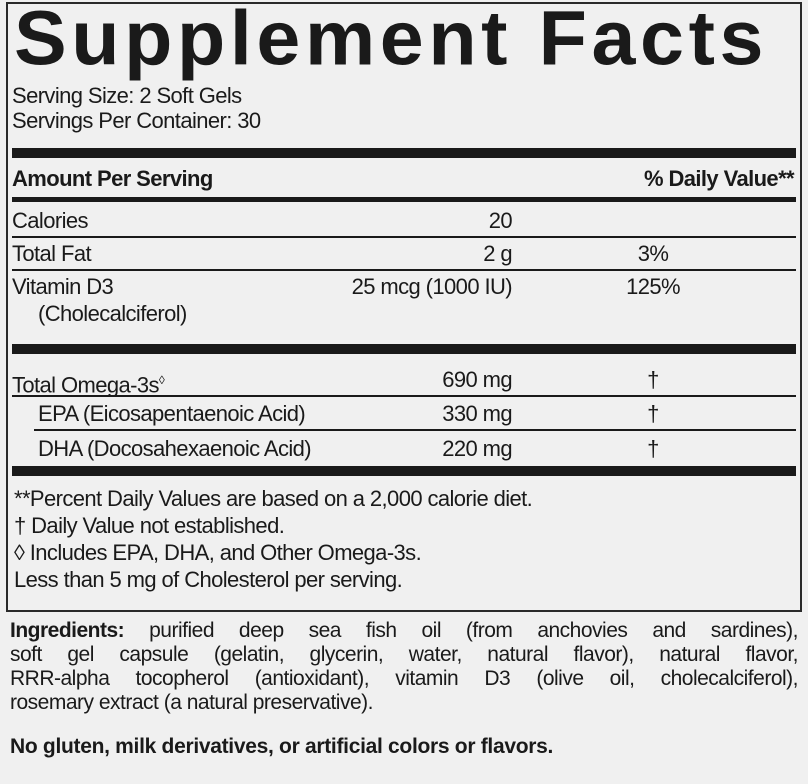 This screenshot has height=784, width=808. Describe the element at coordinates (477, 413) in the screenshot. I see `nutrient-amount: 330 mg` at that location.